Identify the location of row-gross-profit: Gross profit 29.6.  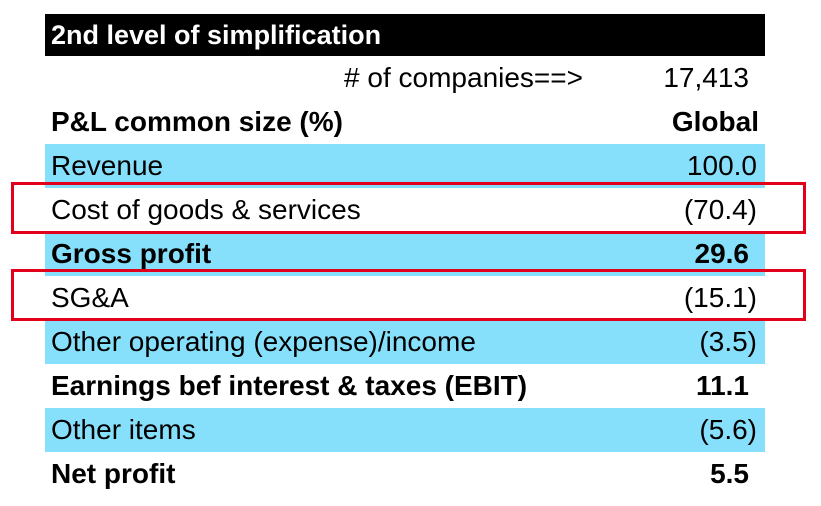
(405, 254).